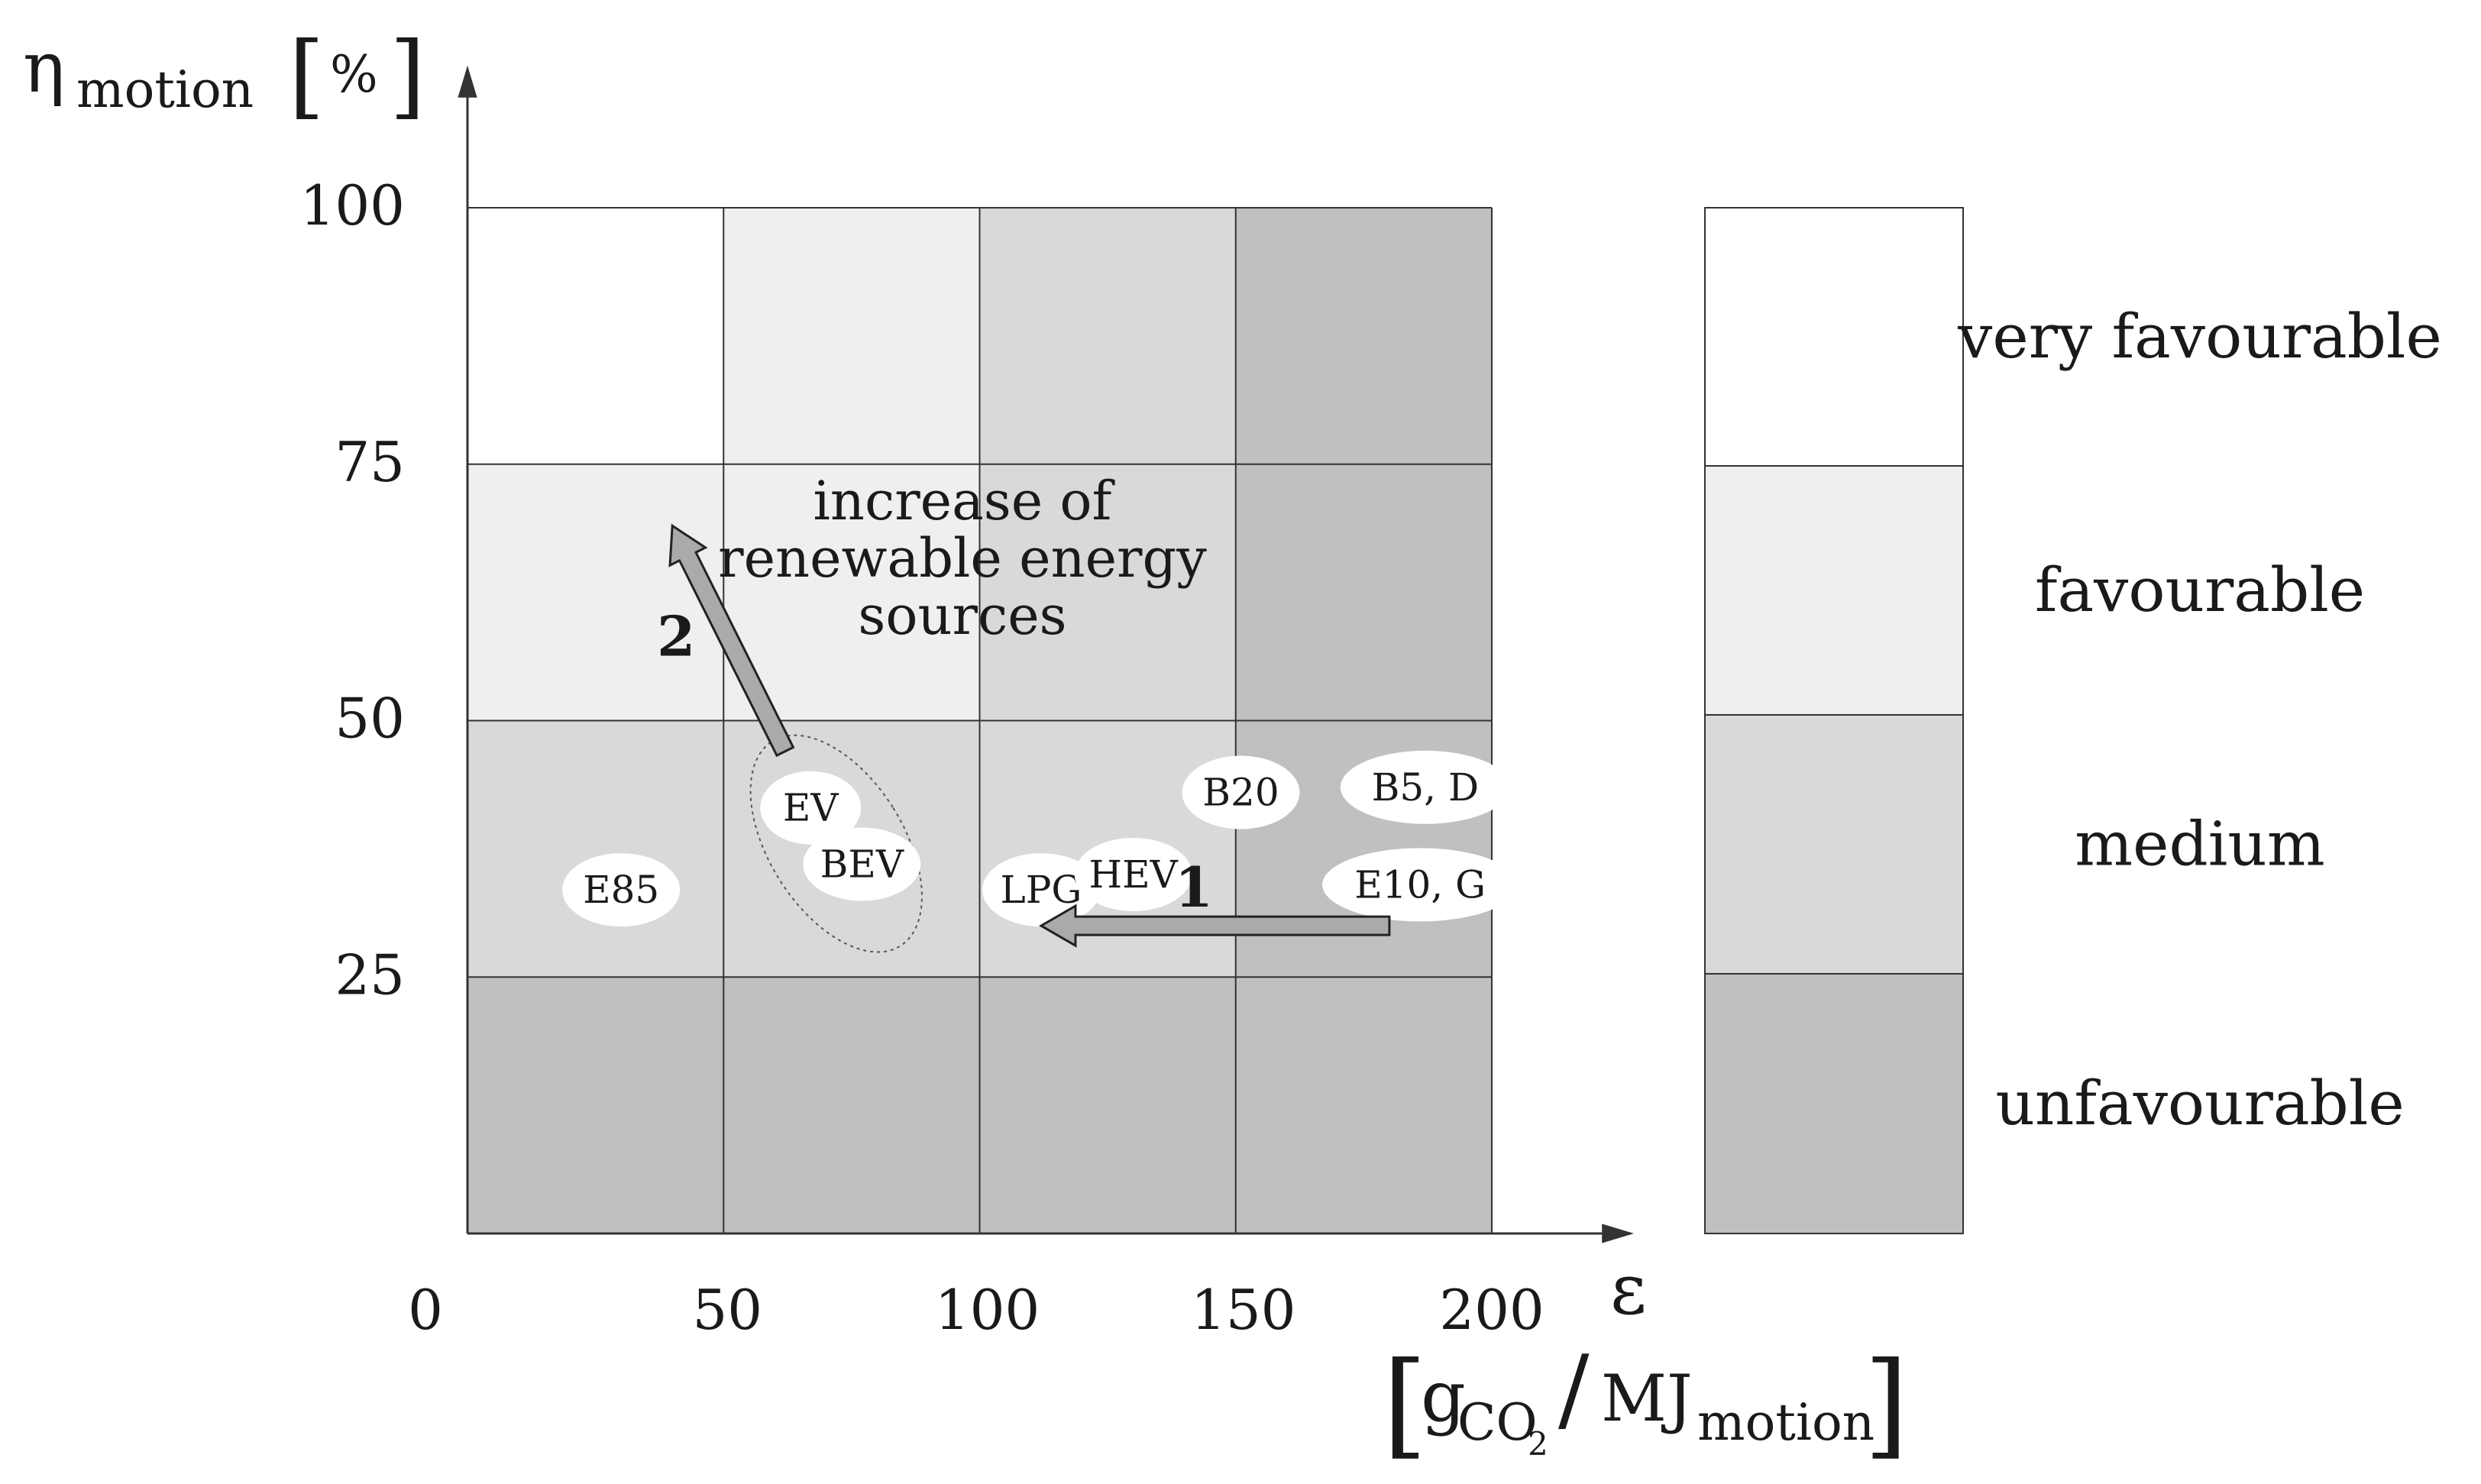  I want to click on legend-label: very favourable, so click(2199, 336).